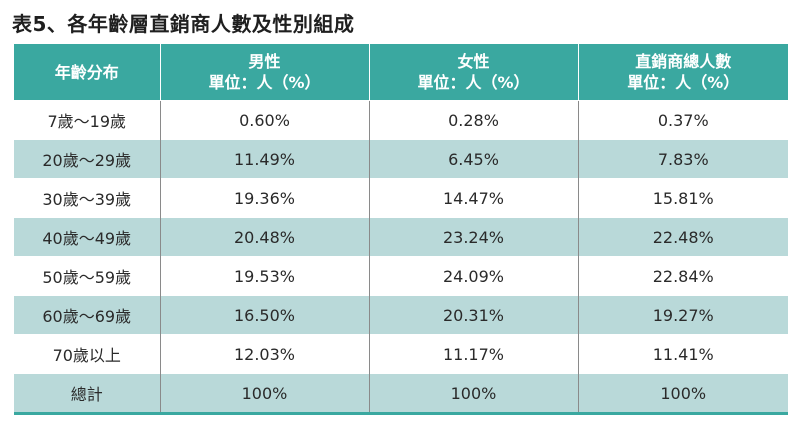 The height and width of the screenshot is (425, 800). Describe the element at coordinates (473, 276) in the screenshot. I see `cell-female: 24.09%` at that location.